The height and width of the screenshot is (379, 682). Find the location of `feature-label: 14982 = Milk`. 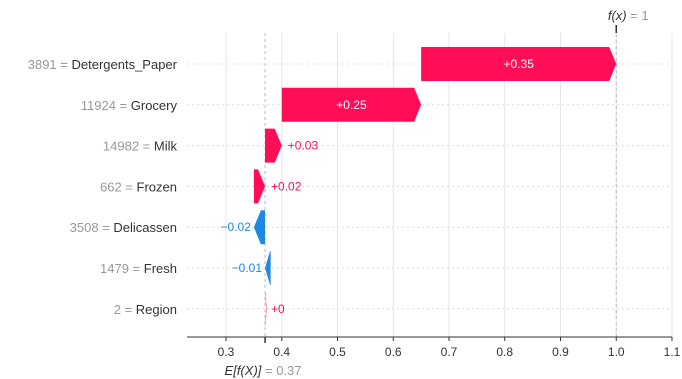

feature-label: 14982 = Milk is located at coordinates (140, 146).